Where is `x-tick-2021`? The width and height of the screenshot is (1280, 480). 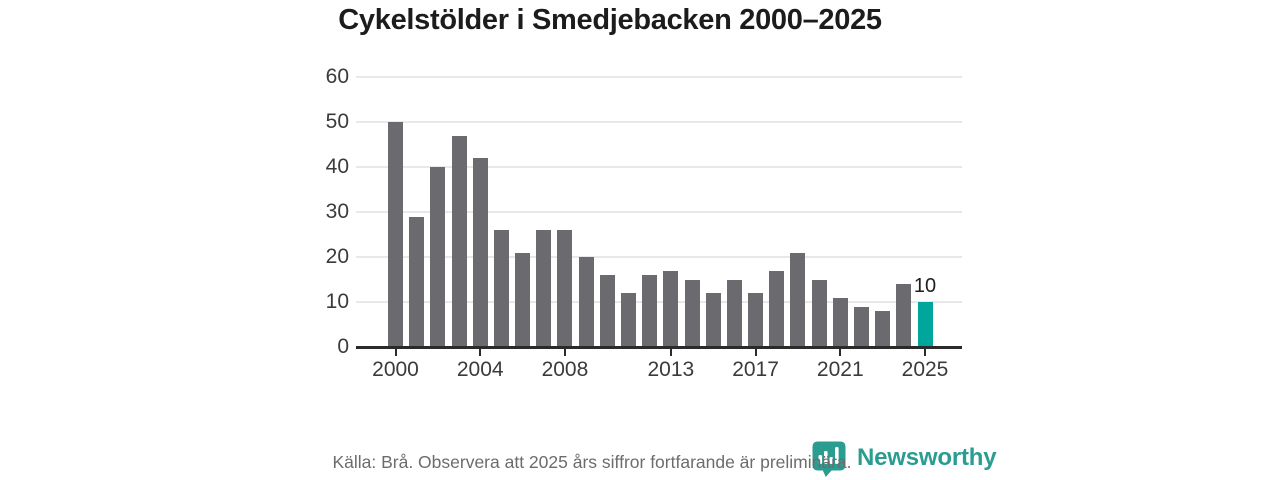 x-tick-2021 is located at coordinates (840, 352).